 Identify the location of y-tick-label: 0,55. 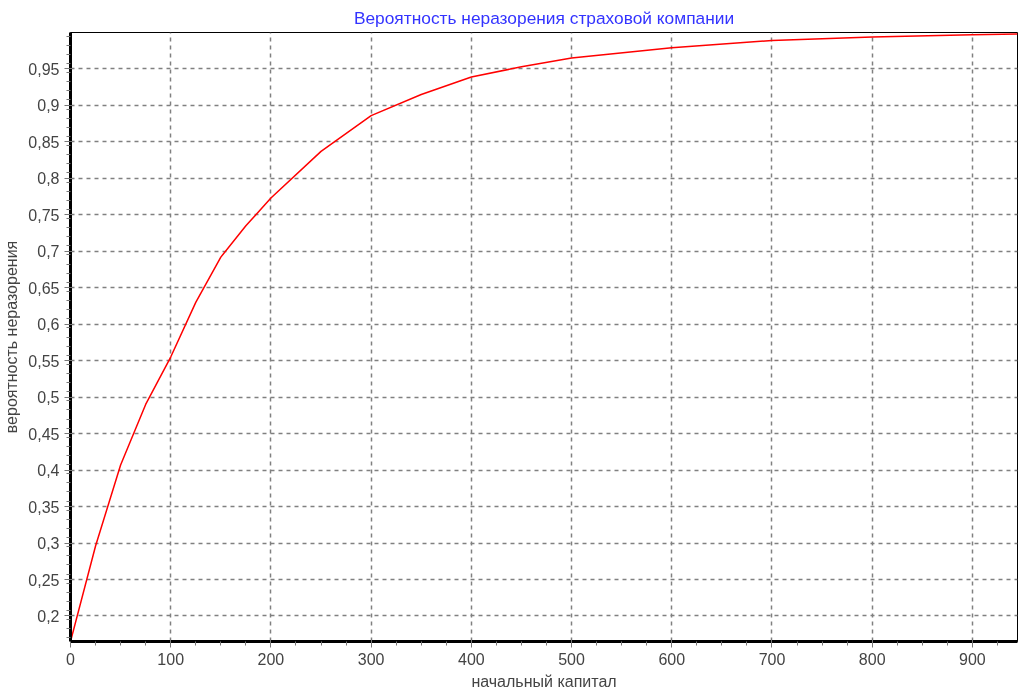
(44, 361).